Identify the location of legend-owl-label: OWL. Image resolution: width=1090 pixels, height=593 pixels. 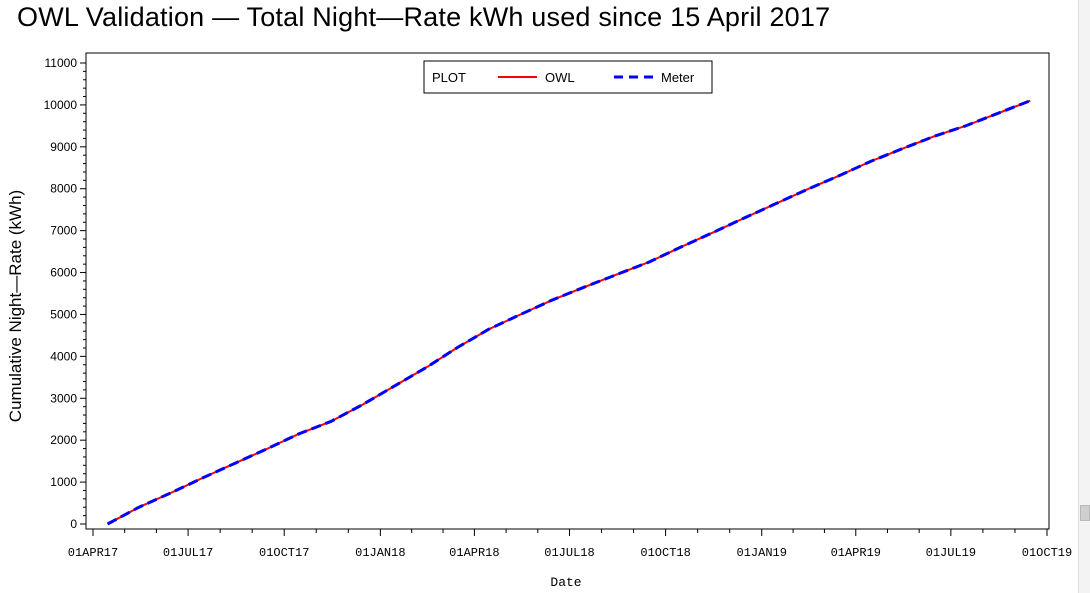
(560, 77).